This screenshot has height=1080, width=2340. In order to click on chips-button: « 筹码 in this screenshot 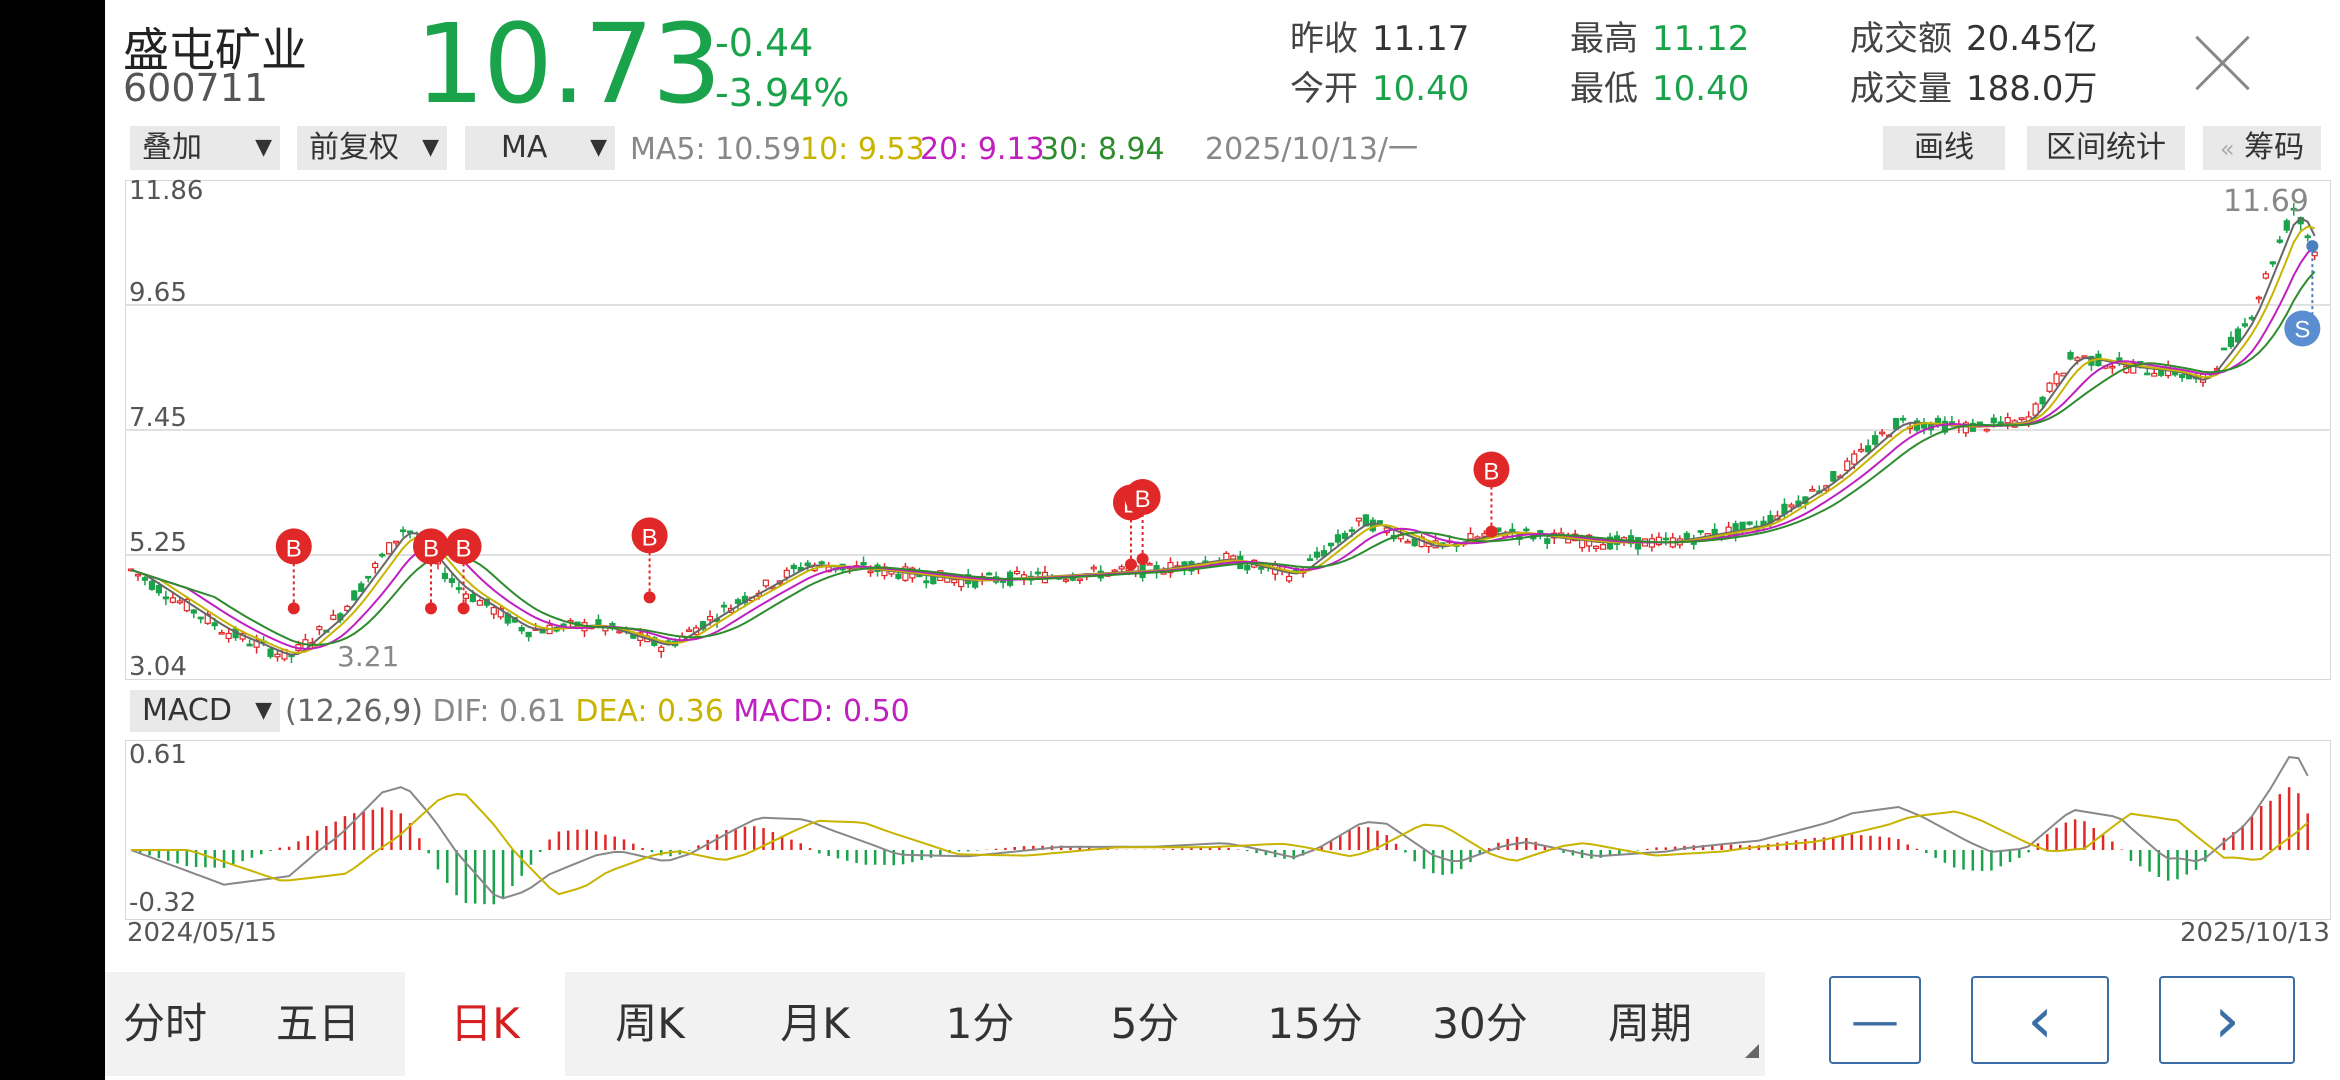, I will do `click(2262, 148)`.